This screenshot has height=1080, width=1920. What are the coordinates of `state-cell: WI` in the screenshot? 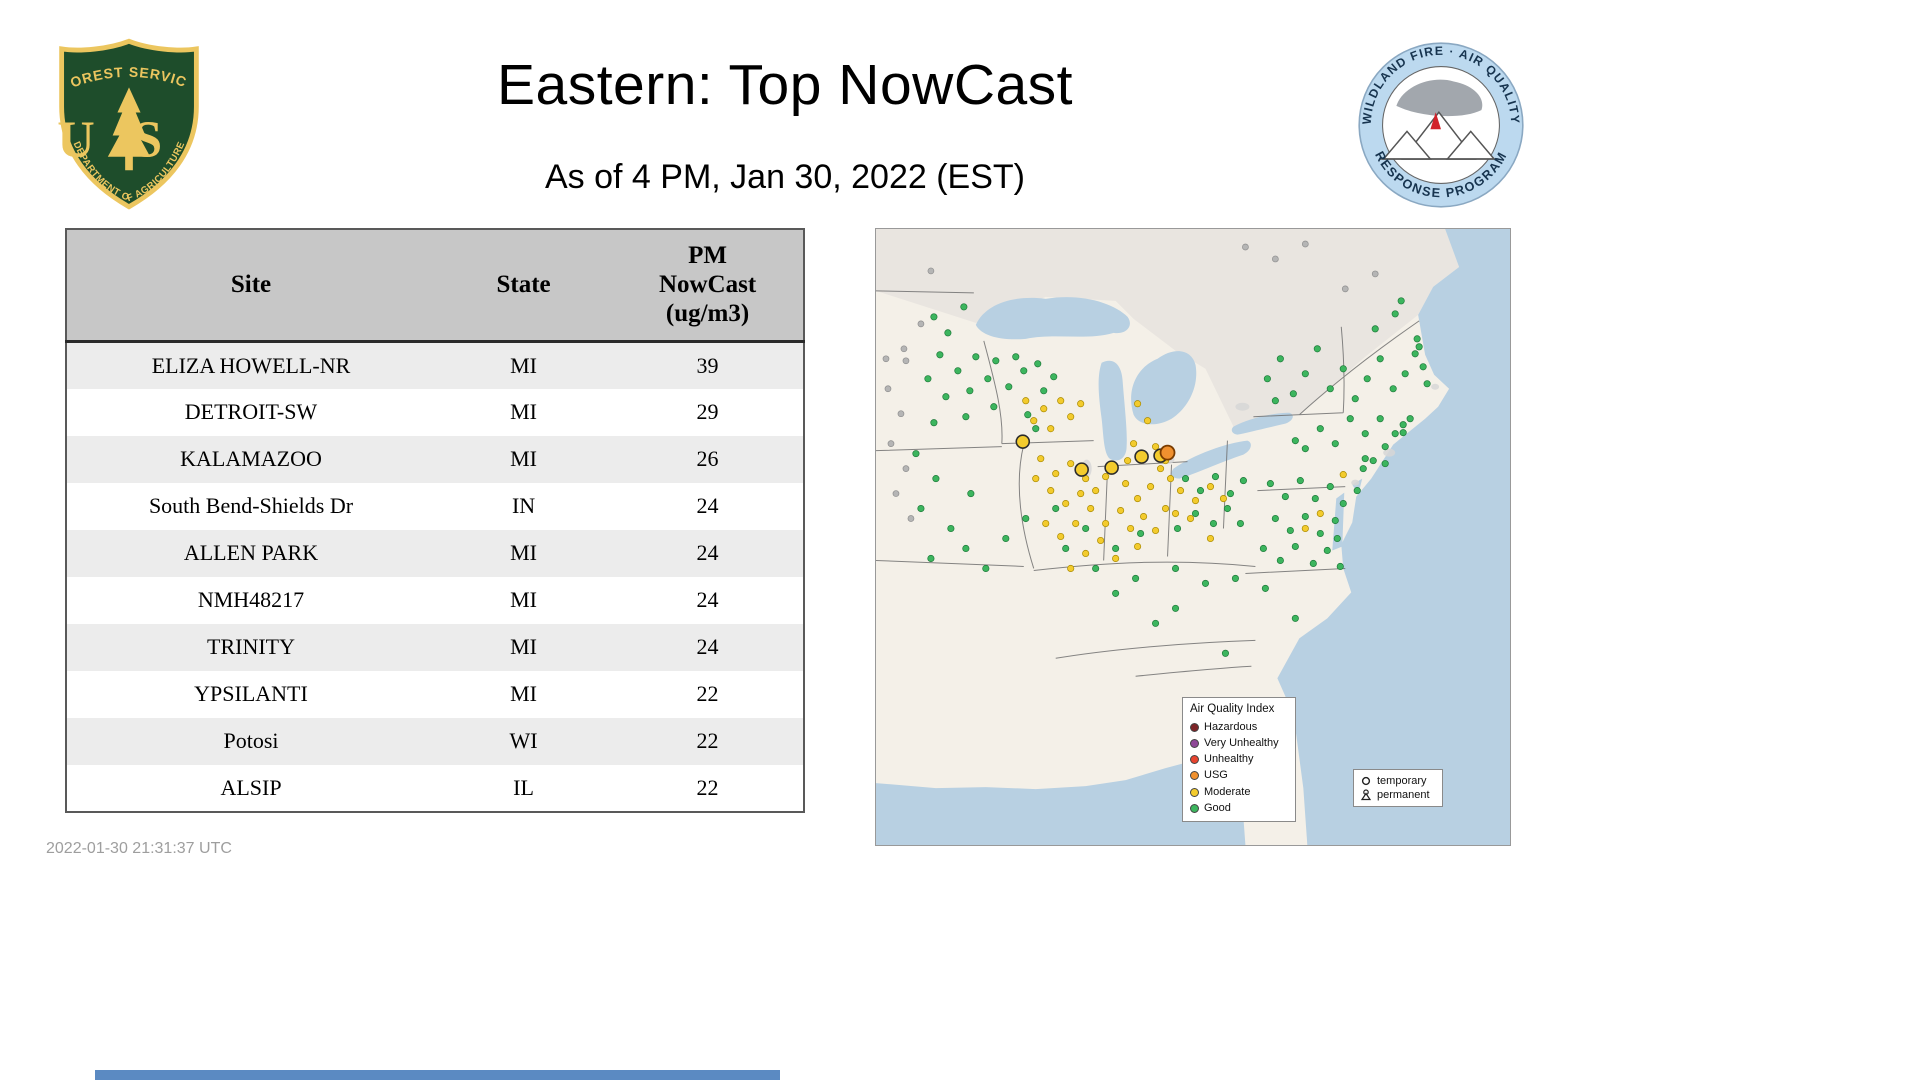 It's located at (523, 741).